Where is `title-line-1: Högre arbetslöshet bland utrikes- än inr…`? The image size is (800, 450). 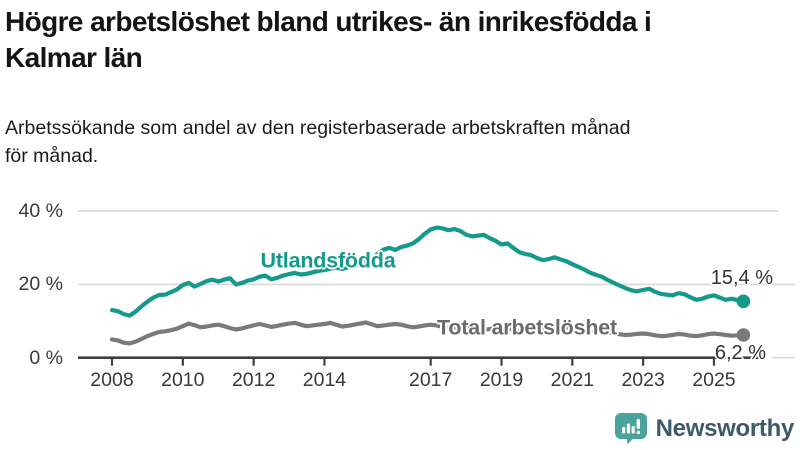
title-line-1: Högre arbetslöshet bland utrikes- än inr… is located at coordinates (328, 21).